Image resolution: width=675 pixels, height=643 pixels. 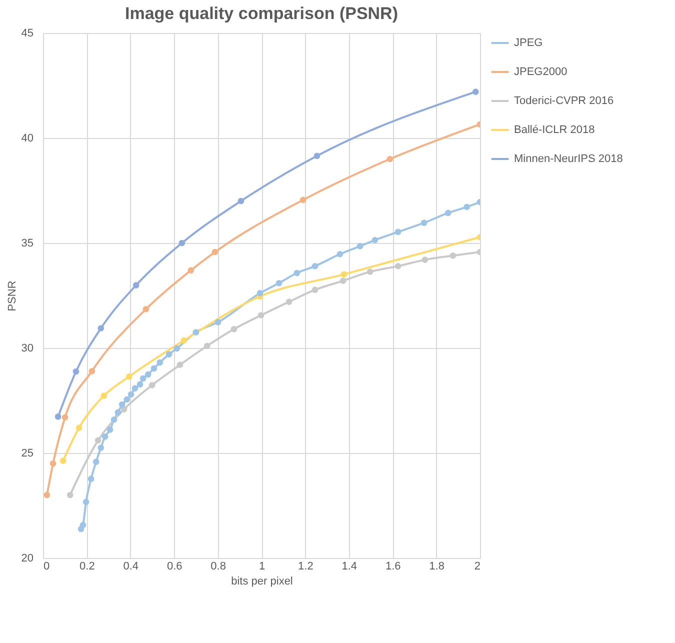 I want to click on x-tick-label: 0.8, so click(x=218, y=566).